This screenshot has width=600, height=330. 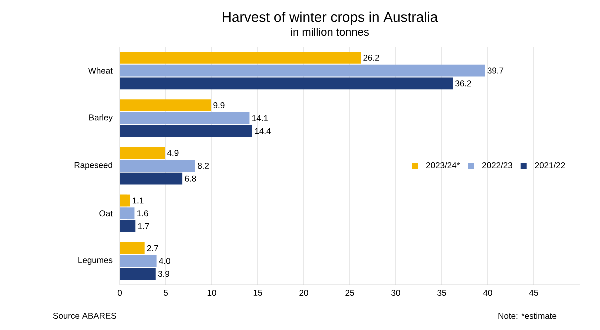 I want to click on legend-label: 2021/22, so click(x=550, y=165).